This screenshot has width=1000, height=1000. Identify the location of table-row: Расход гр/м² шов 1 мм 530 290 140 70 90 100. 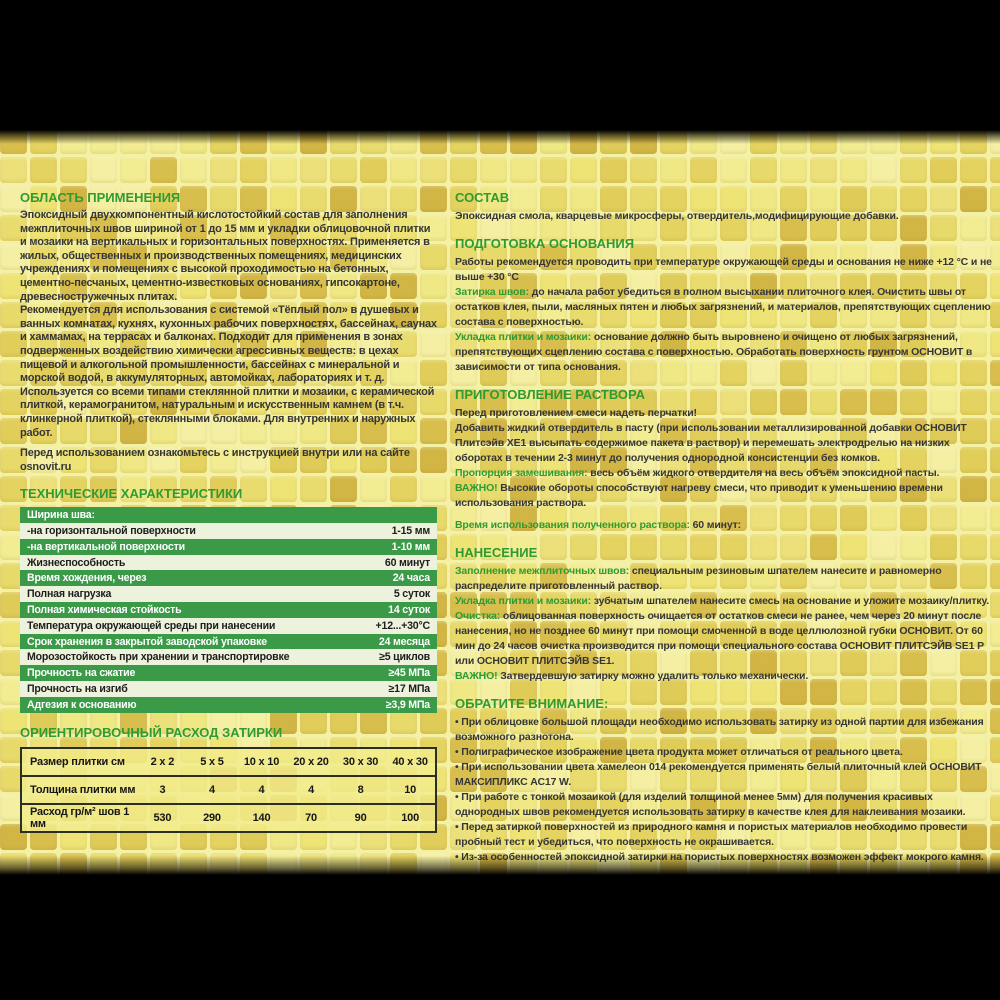
(228, 816).